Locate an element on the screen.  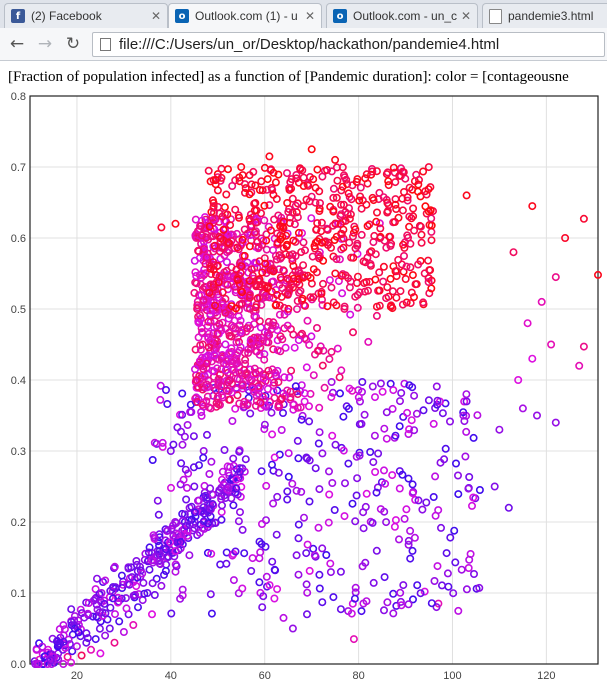
forward-button: → is located at coordinates (45, 44).